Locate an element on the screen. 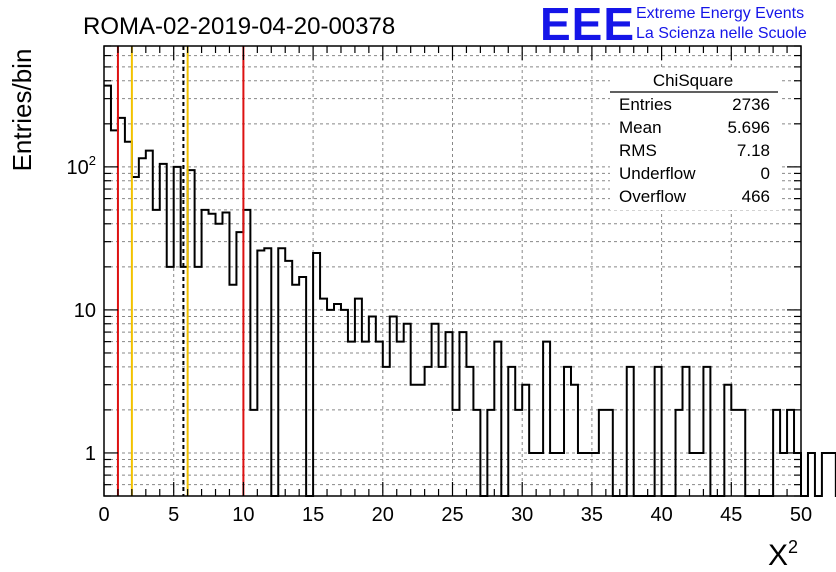  x-tick-label: 30 is located at coordinates (522, 515).